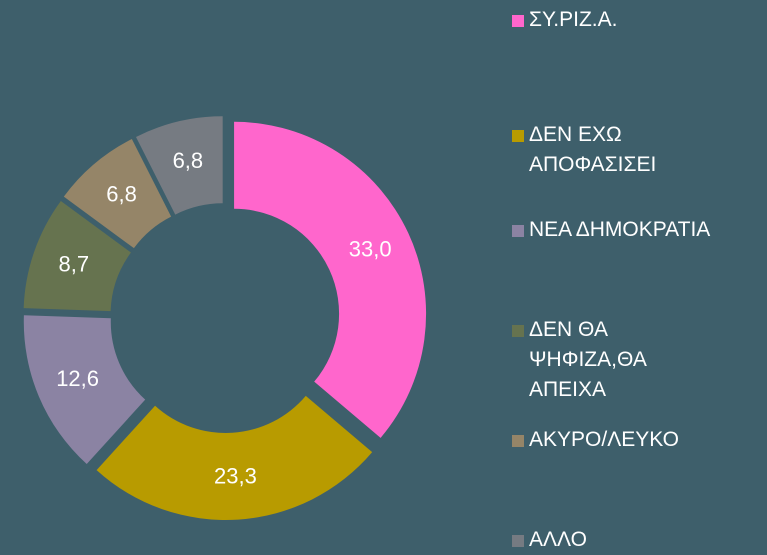 This screenshot has width=767, height=555. What do you see at coordinates (558, 539) in the screenshot?
I see `legend-label: ΑΛΛΟ` at bounding box center [558, 539].